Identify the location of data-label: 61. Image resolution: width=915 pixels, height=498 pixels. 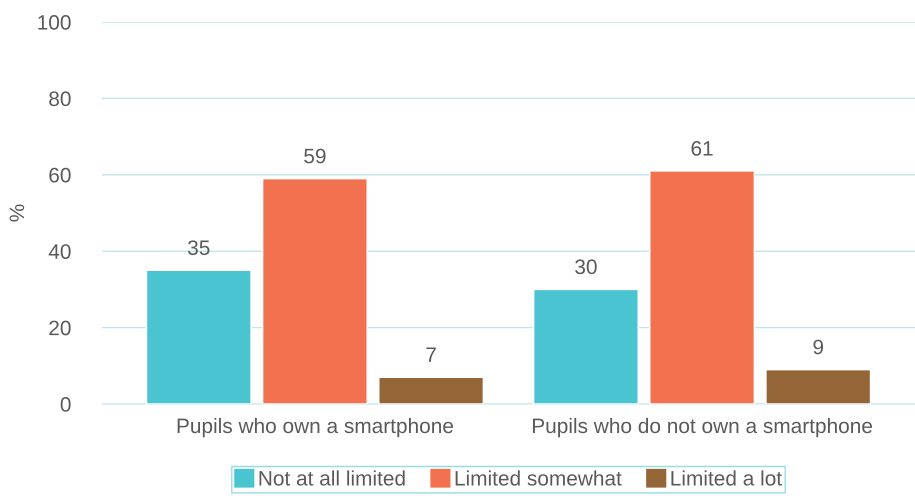
(702, 148).